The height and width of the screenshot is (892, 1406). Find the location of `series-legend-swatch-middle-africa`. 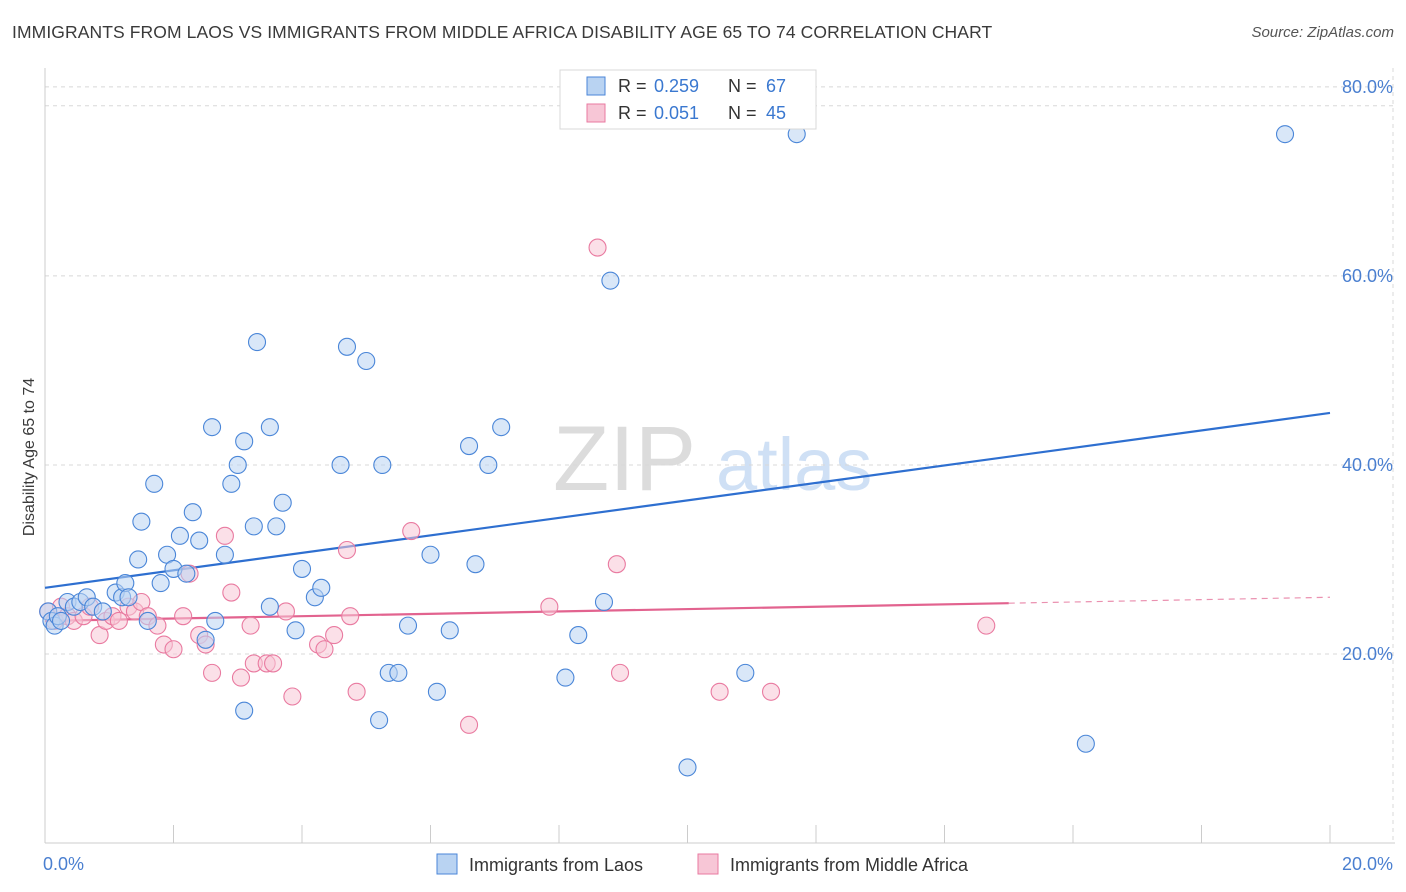

series-legend-swatch-middle-africa is located at coordinates (708, 864).